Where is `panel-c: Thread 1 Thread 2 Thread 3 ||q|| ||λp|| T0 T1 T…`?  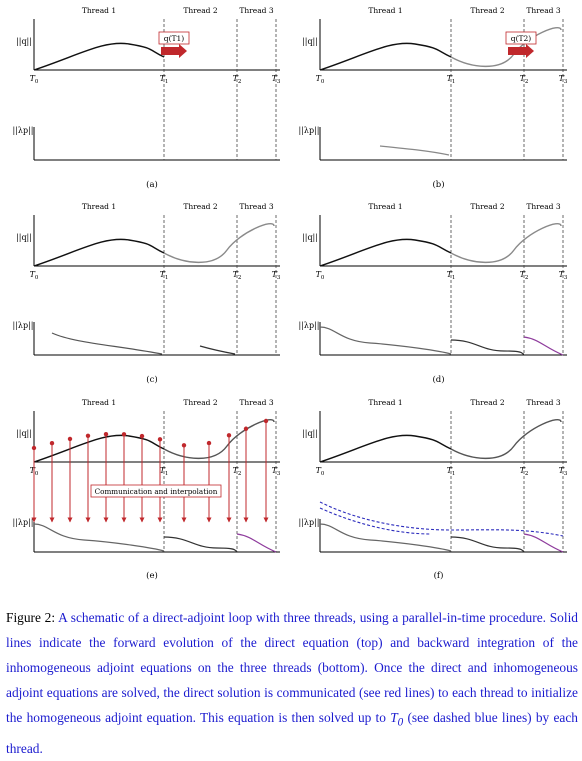 panel-c: Thread 1 Thread 2 Thread 3 ||q|| ||λp|| T0 T1 T… is located at coordinates (147, 293).